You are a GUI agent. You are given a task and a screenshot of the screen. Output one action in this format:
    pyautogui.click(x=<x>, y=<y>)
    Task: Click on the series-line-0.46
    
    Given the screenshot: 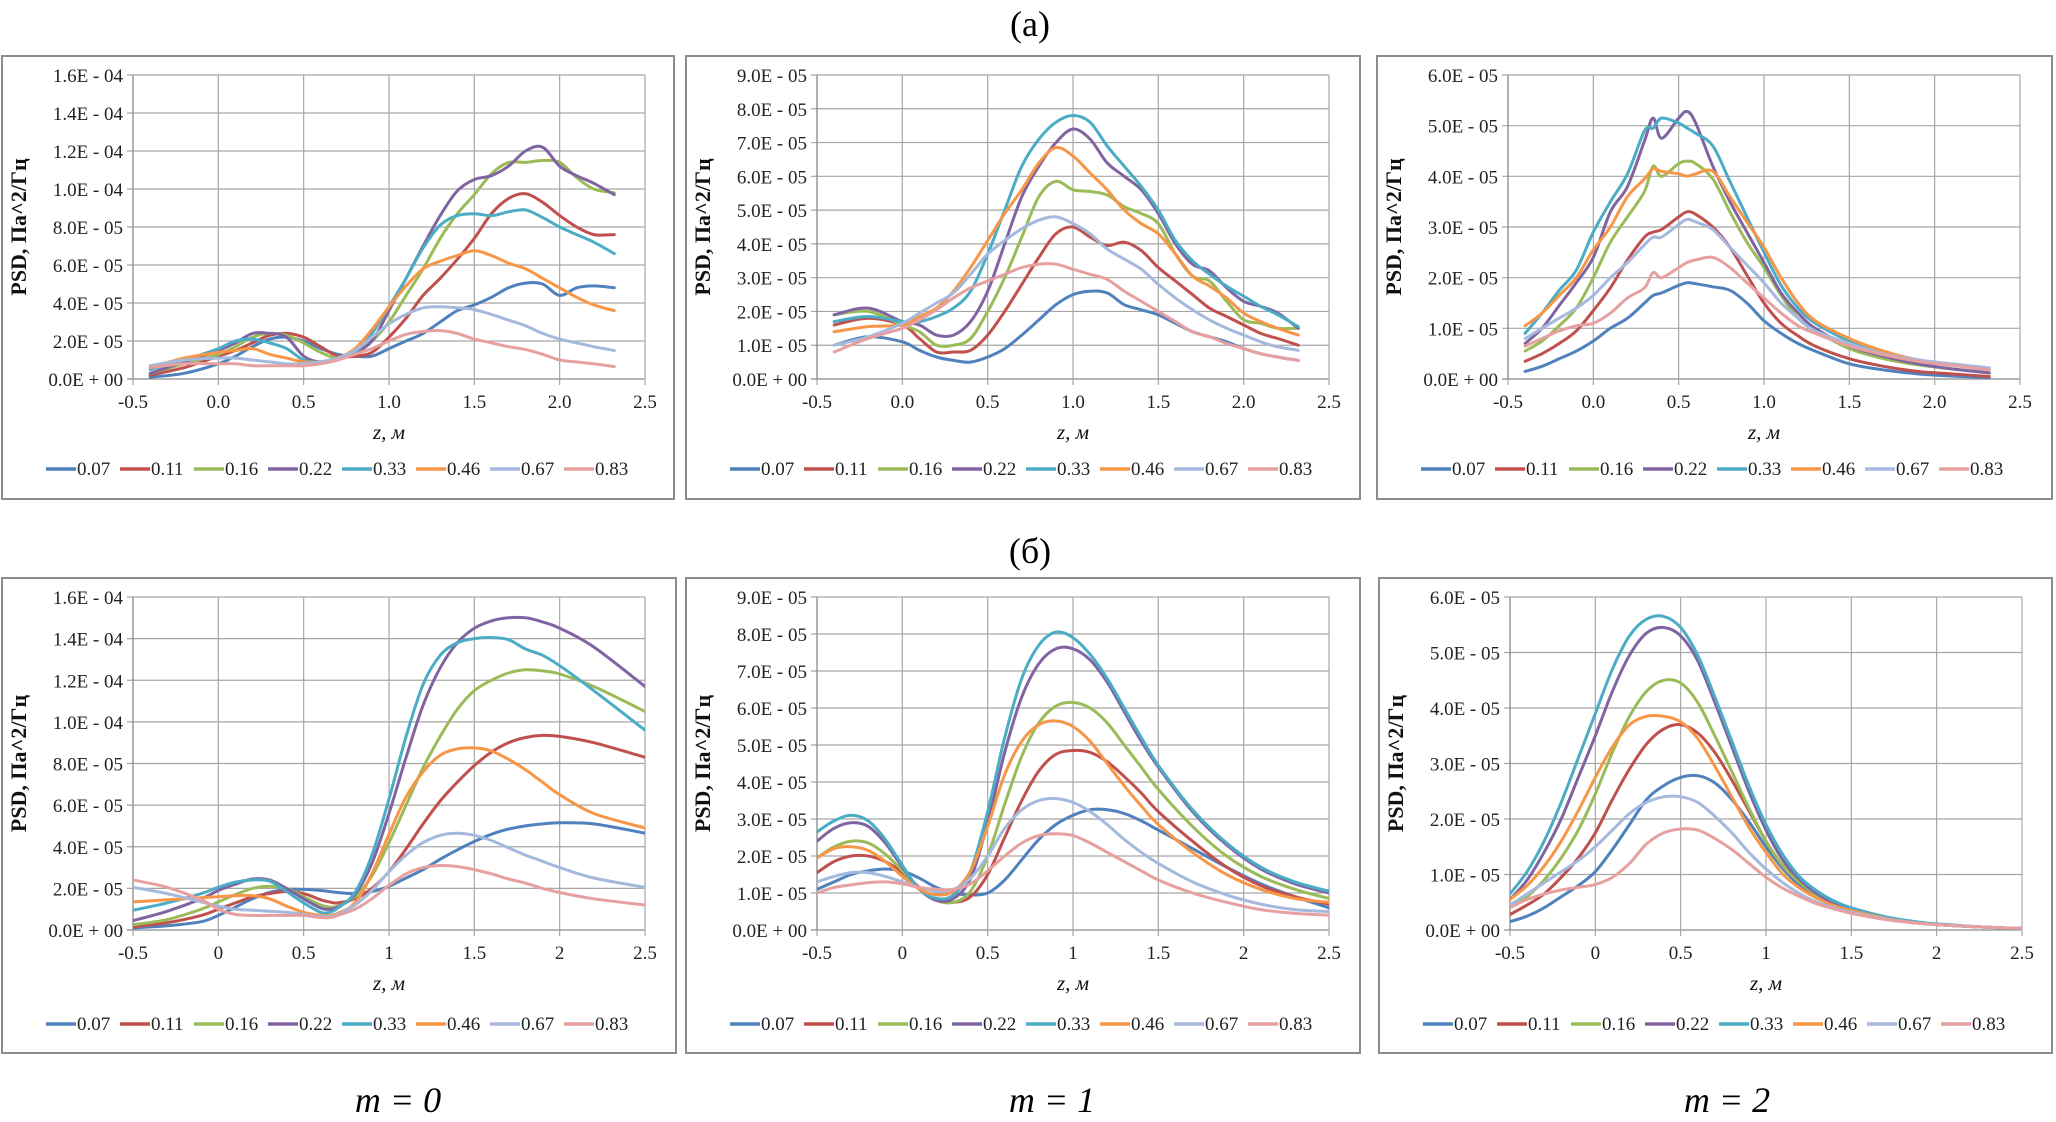 What is the action you would take?
    pyautogui.click(x=382, y=309)
    